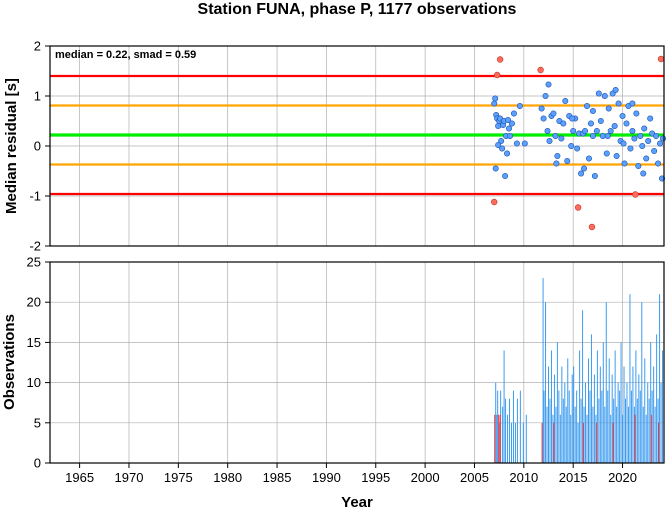  Describe the element at coordinates (37, 46) in the screenshot. I see `residual-tick-label: 2` at that location.